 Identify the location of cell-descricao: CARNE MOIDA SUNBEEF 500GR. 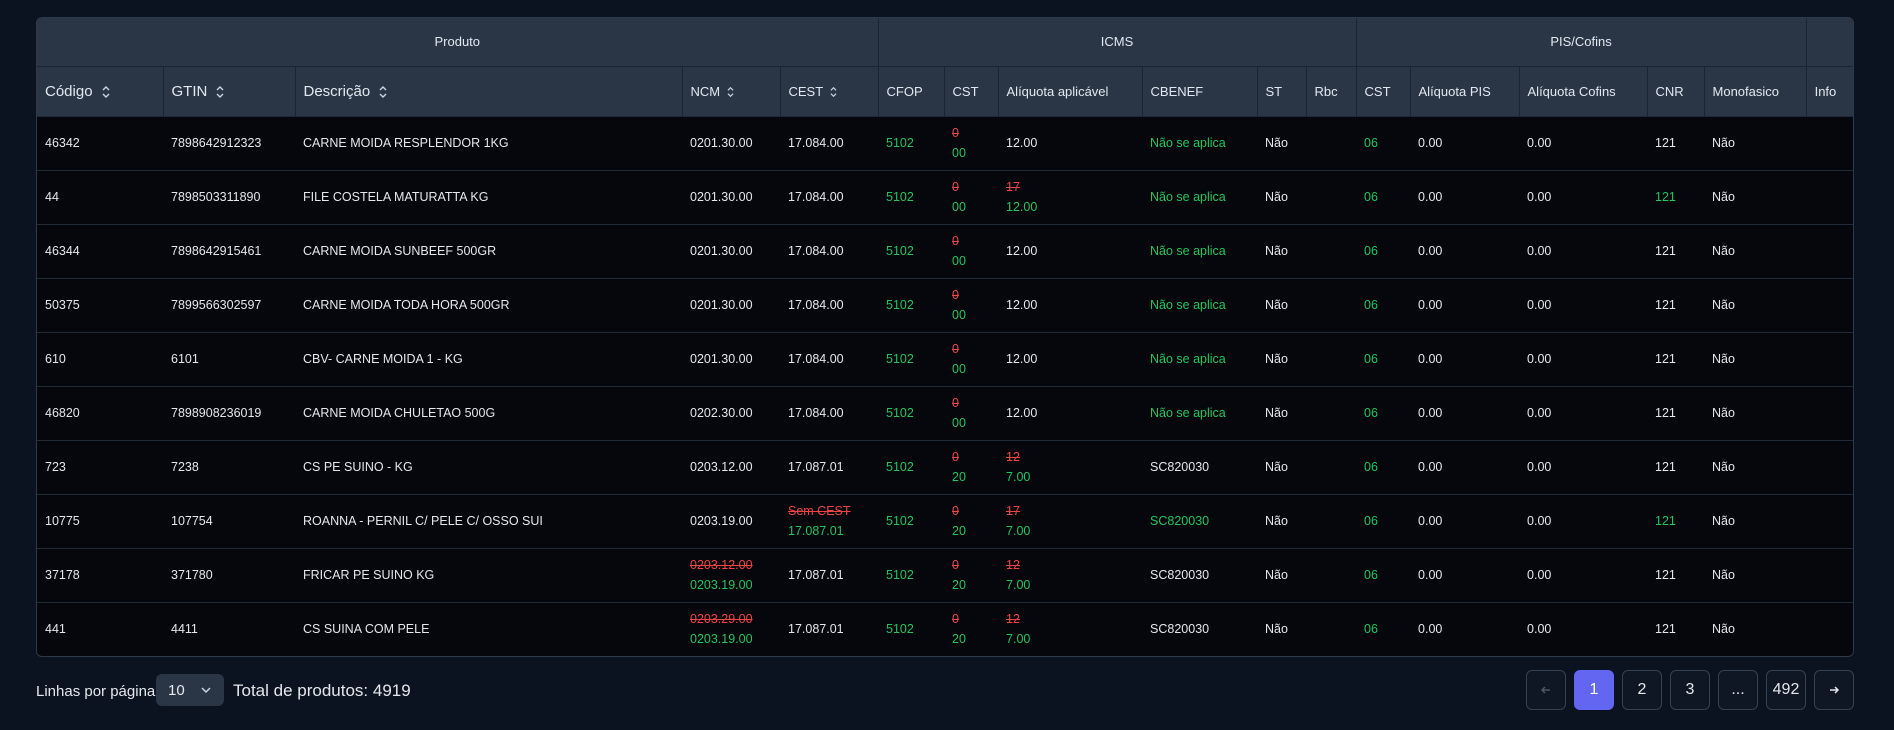
(488, 250).